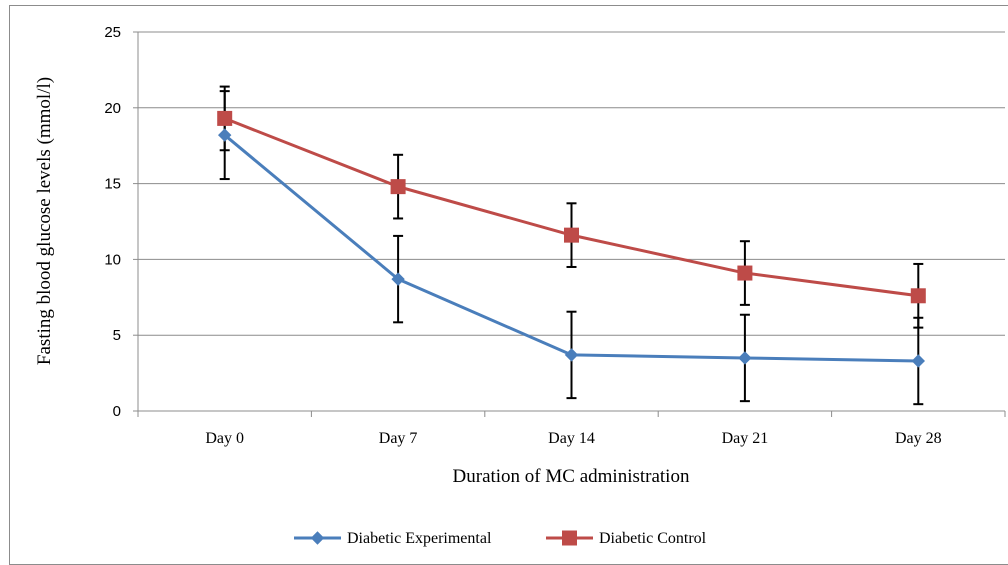 This screenshot has height=565, width=1008. What do you see at coordinates (745, 438) in the screenshot?
I see `x-tick-label: Day 21` at bounding box center [745, 438].